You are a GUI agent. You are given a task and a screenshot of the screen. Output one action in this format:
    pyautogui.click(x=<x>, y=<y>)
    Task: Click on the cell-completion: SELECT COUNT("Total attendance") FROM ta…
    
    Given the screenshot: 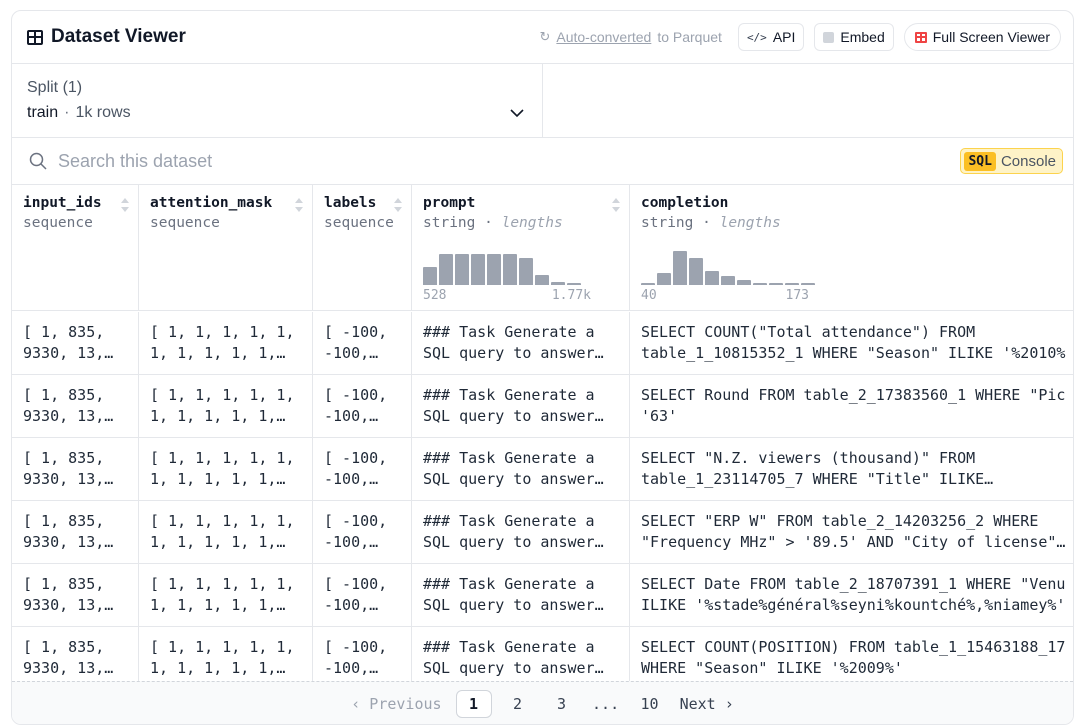 What is the action you would take?
    pyautogui.click(x=853, y=342)
    